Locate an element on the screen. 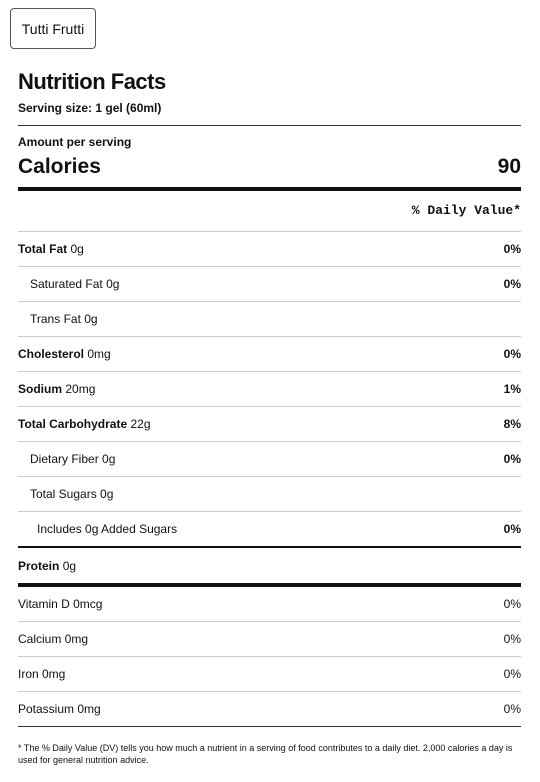 This screenshot has height=782, width=540. medium-divider is located at coordinates (269, 547).